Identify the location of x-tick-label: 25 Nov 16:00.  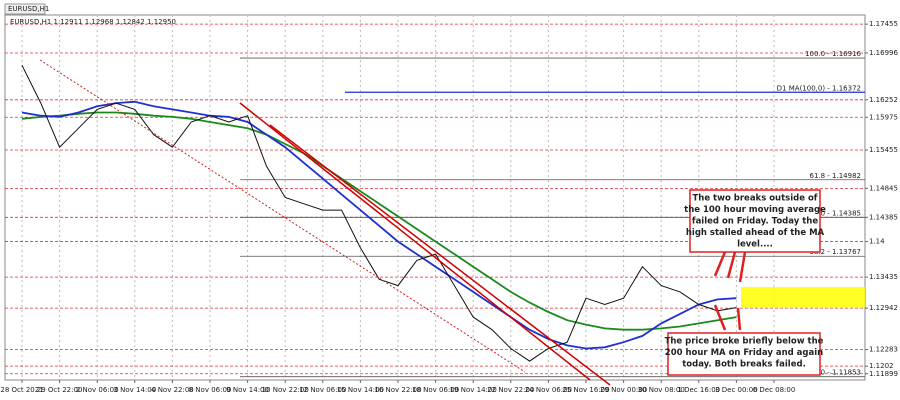
(585, 390).